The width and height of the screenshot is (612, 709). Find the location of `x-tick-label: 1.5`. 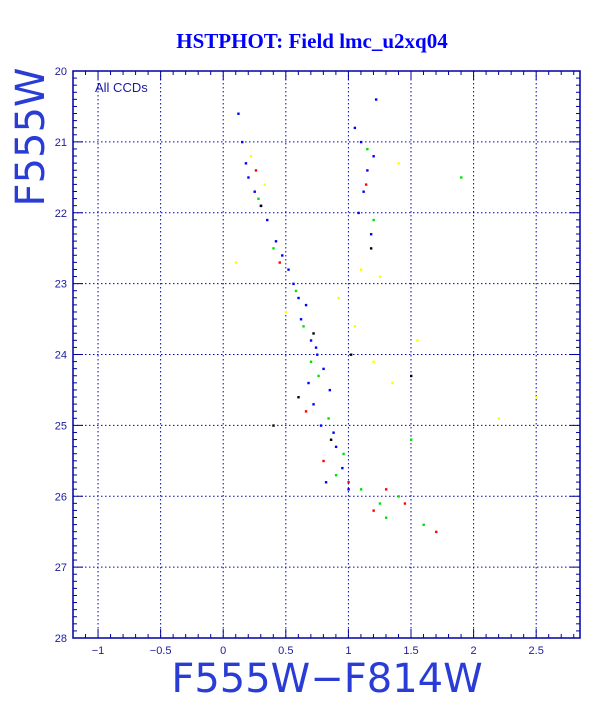

x-tick-label: 1.5 is located at coordinates (410, 651).